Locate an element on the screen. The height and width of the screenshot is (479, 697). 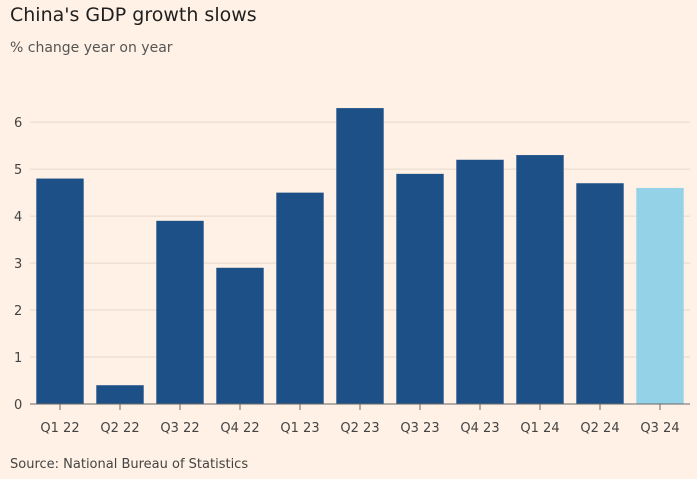
x-tick-label: Q3 24 is located at coordinates (659, 428).